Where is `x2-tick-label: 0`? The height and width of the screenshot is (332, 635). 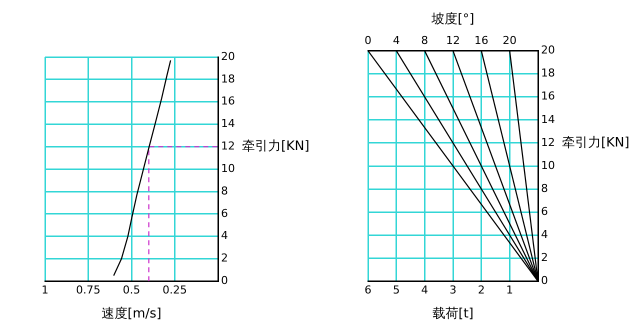 x2-tick-label: 0 is located at coordinates (368, 41).